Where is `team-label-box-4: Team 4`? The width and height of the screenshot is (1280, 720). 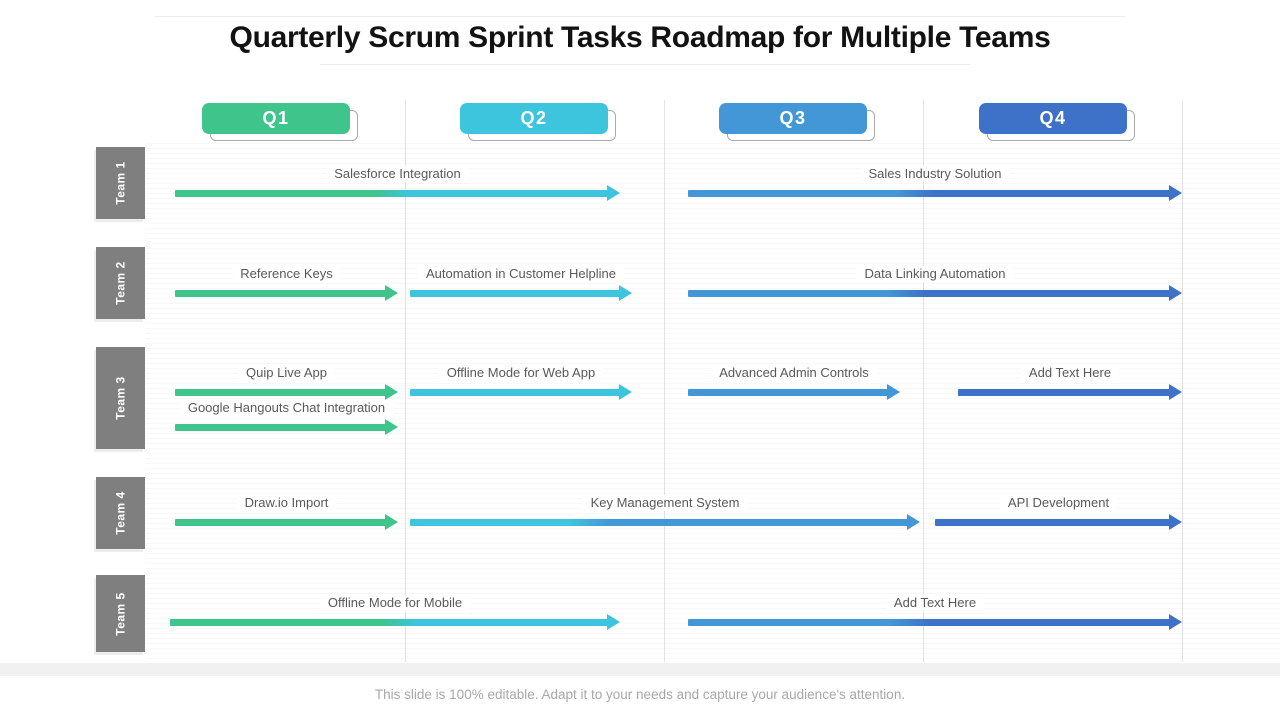 team-label-box-4: Team 4 is located at coordinates (120, 513).